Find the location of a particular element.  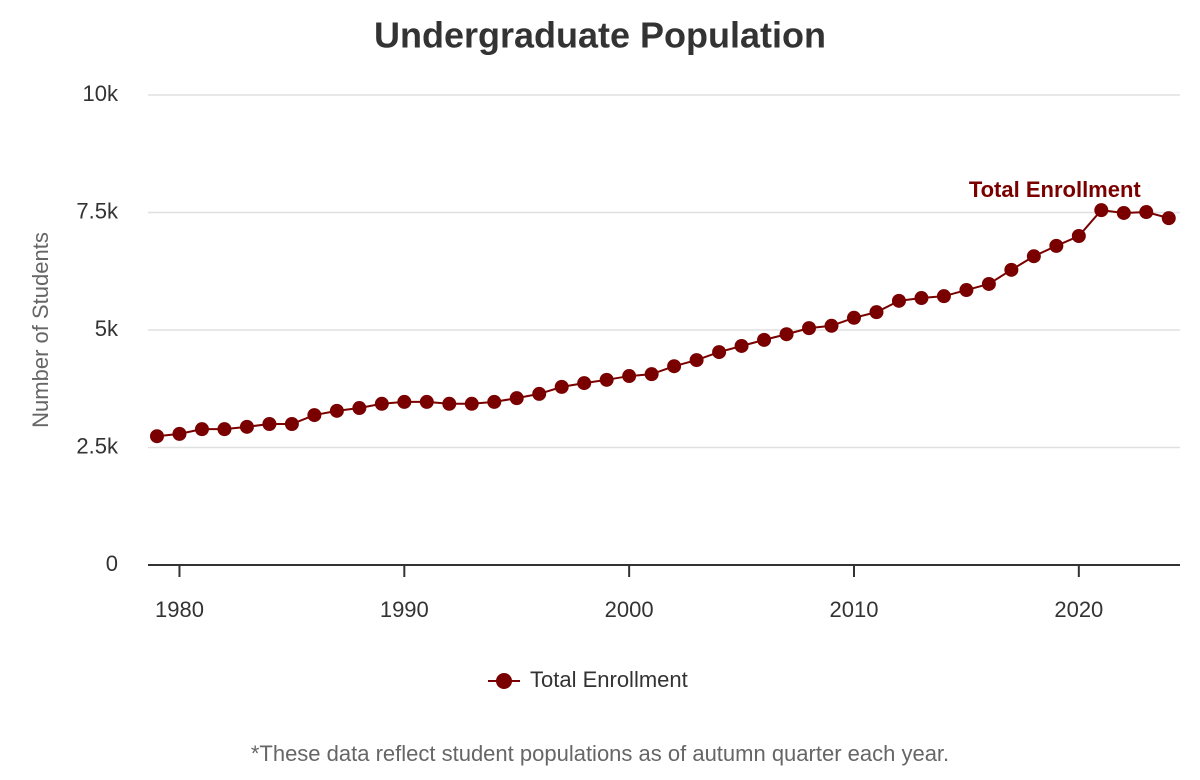

x-tick-label: 2000 is located at coordinates (629, 609).